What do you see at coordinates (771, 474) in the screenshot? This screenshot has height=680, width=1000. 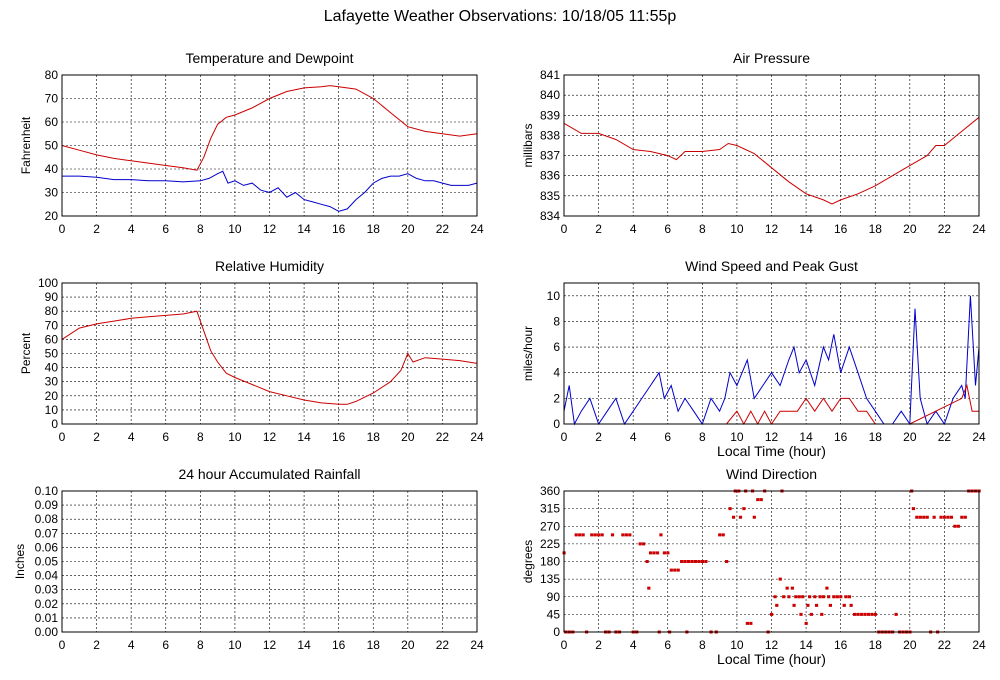 I see `chart-title: Wind Direction` at bounding box center [771, 474].